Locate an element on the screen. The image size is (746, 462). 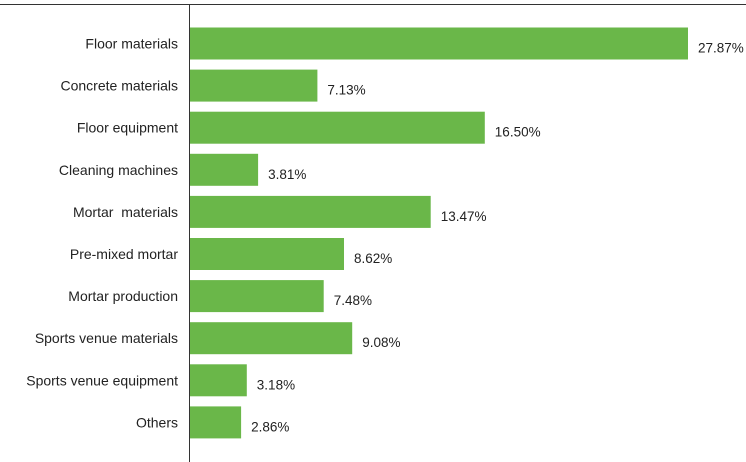
category-label-2: Floor equipment is located at coordinates (127, 128).